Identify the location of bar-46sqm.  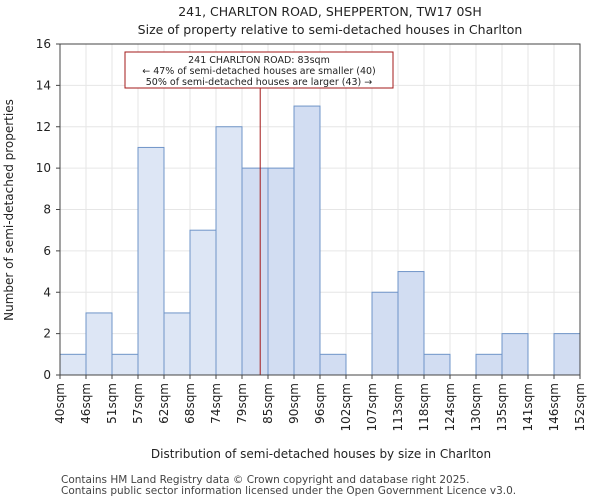
(99, 344).